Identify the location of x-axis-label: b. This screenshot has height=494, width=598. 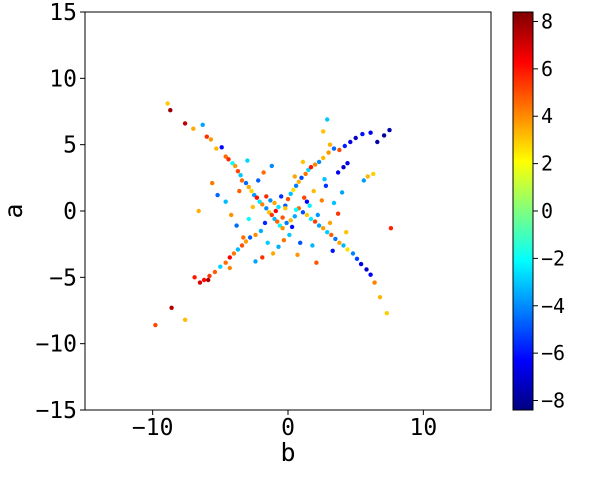
(287, 452).